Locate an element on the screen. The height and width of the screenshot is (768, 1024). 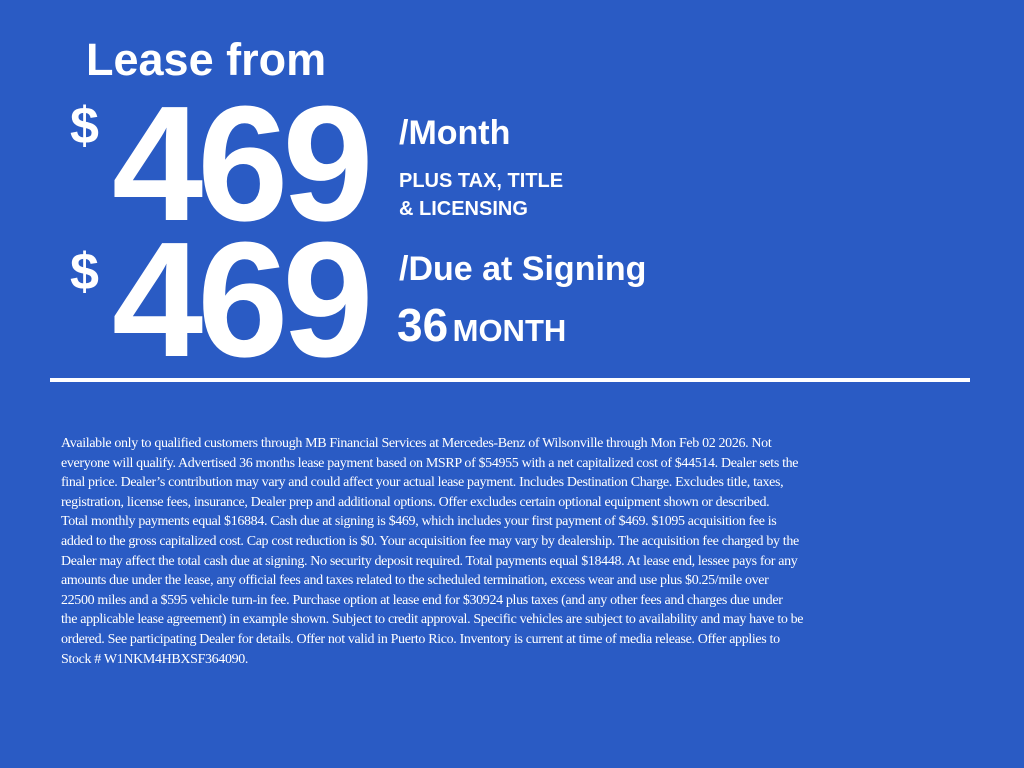
monthly-note-line2: & LICENSING is located at coordinates (463, 209).